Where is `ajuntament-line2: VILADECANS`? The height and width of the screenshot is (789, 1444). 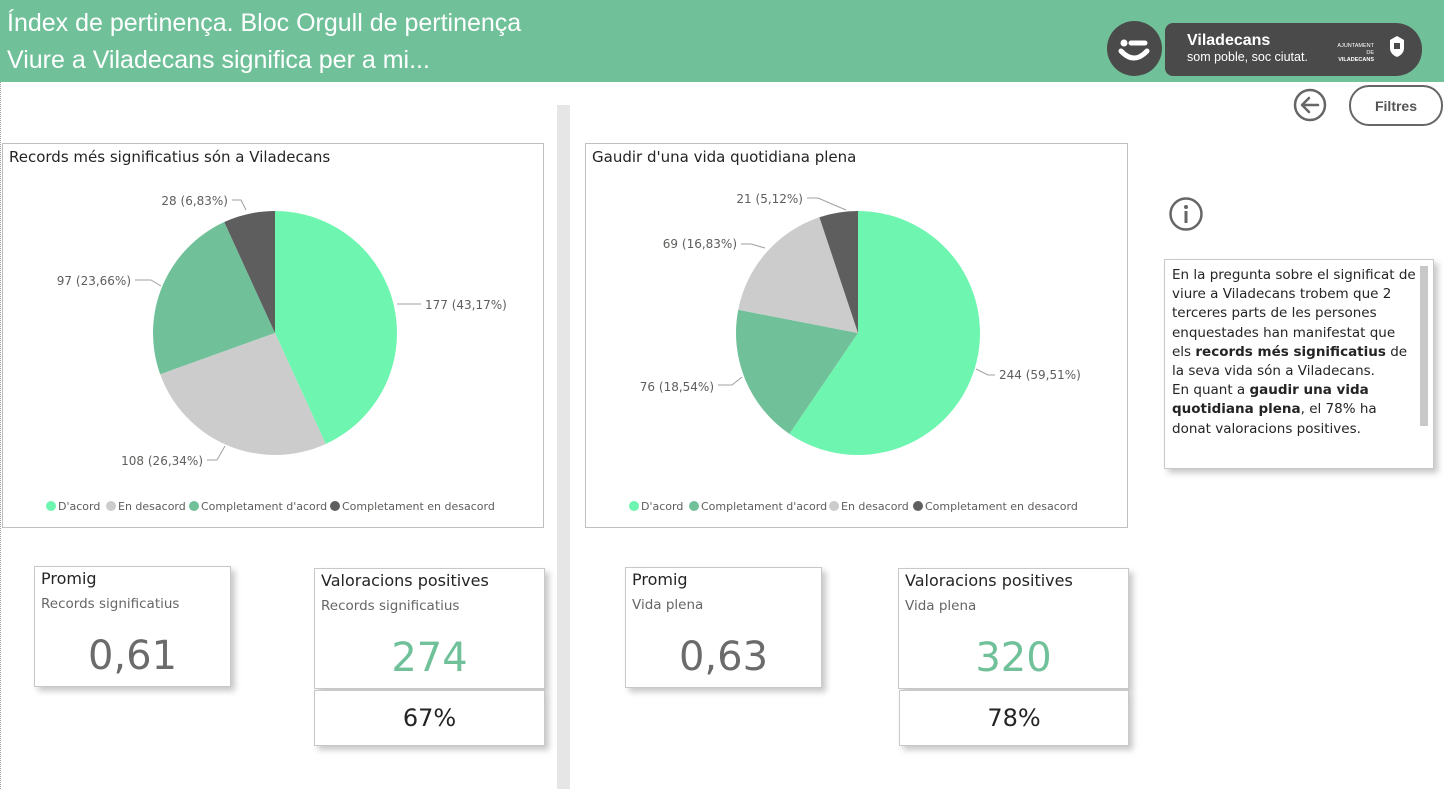
ajuntament-line2: VILADECANS is located at coordinates (1356, 60).